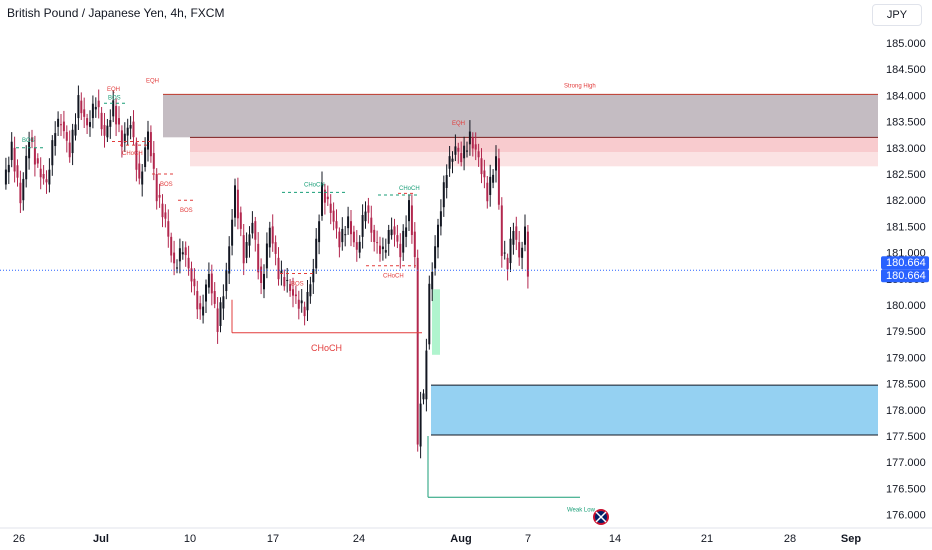 The height and width of the screenshot is (550, 932). Describe the element at coordinates (654, 410) in the screenshot. I see `zone-demand` at that location.